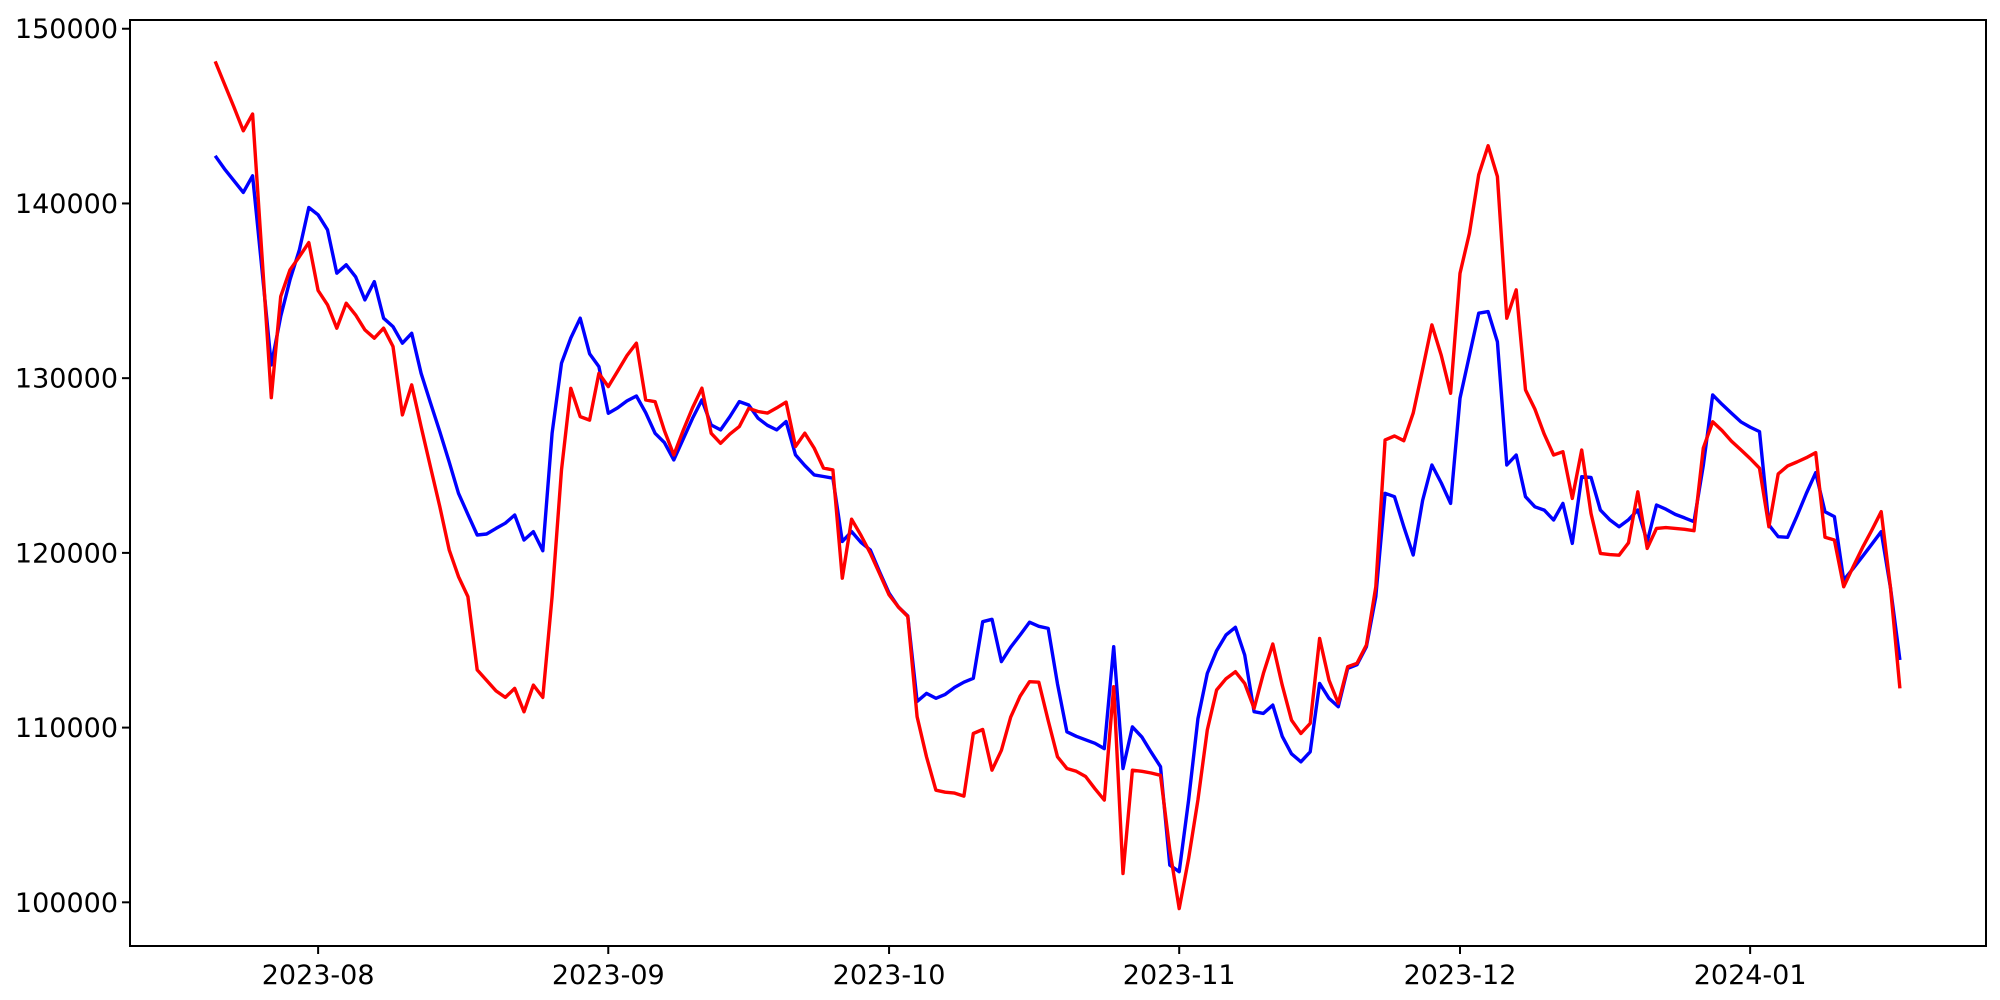 The image size is (2000, 1000). Describe the element at coordinates (66, 903) in the screenshot. I see `y-tick-label: 100000` at that location.